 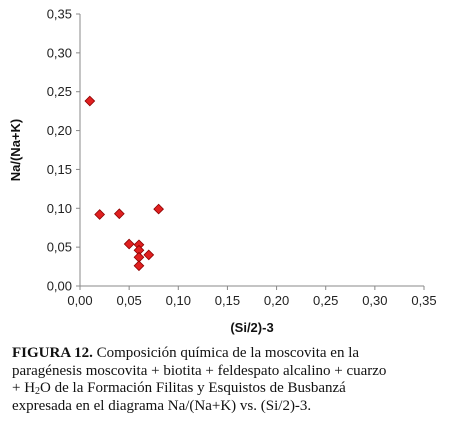 What do you see at coordinates (128, 300) in the screenshot?
I see `x-tick-label: 0,05` at bounding box center [128, 300].